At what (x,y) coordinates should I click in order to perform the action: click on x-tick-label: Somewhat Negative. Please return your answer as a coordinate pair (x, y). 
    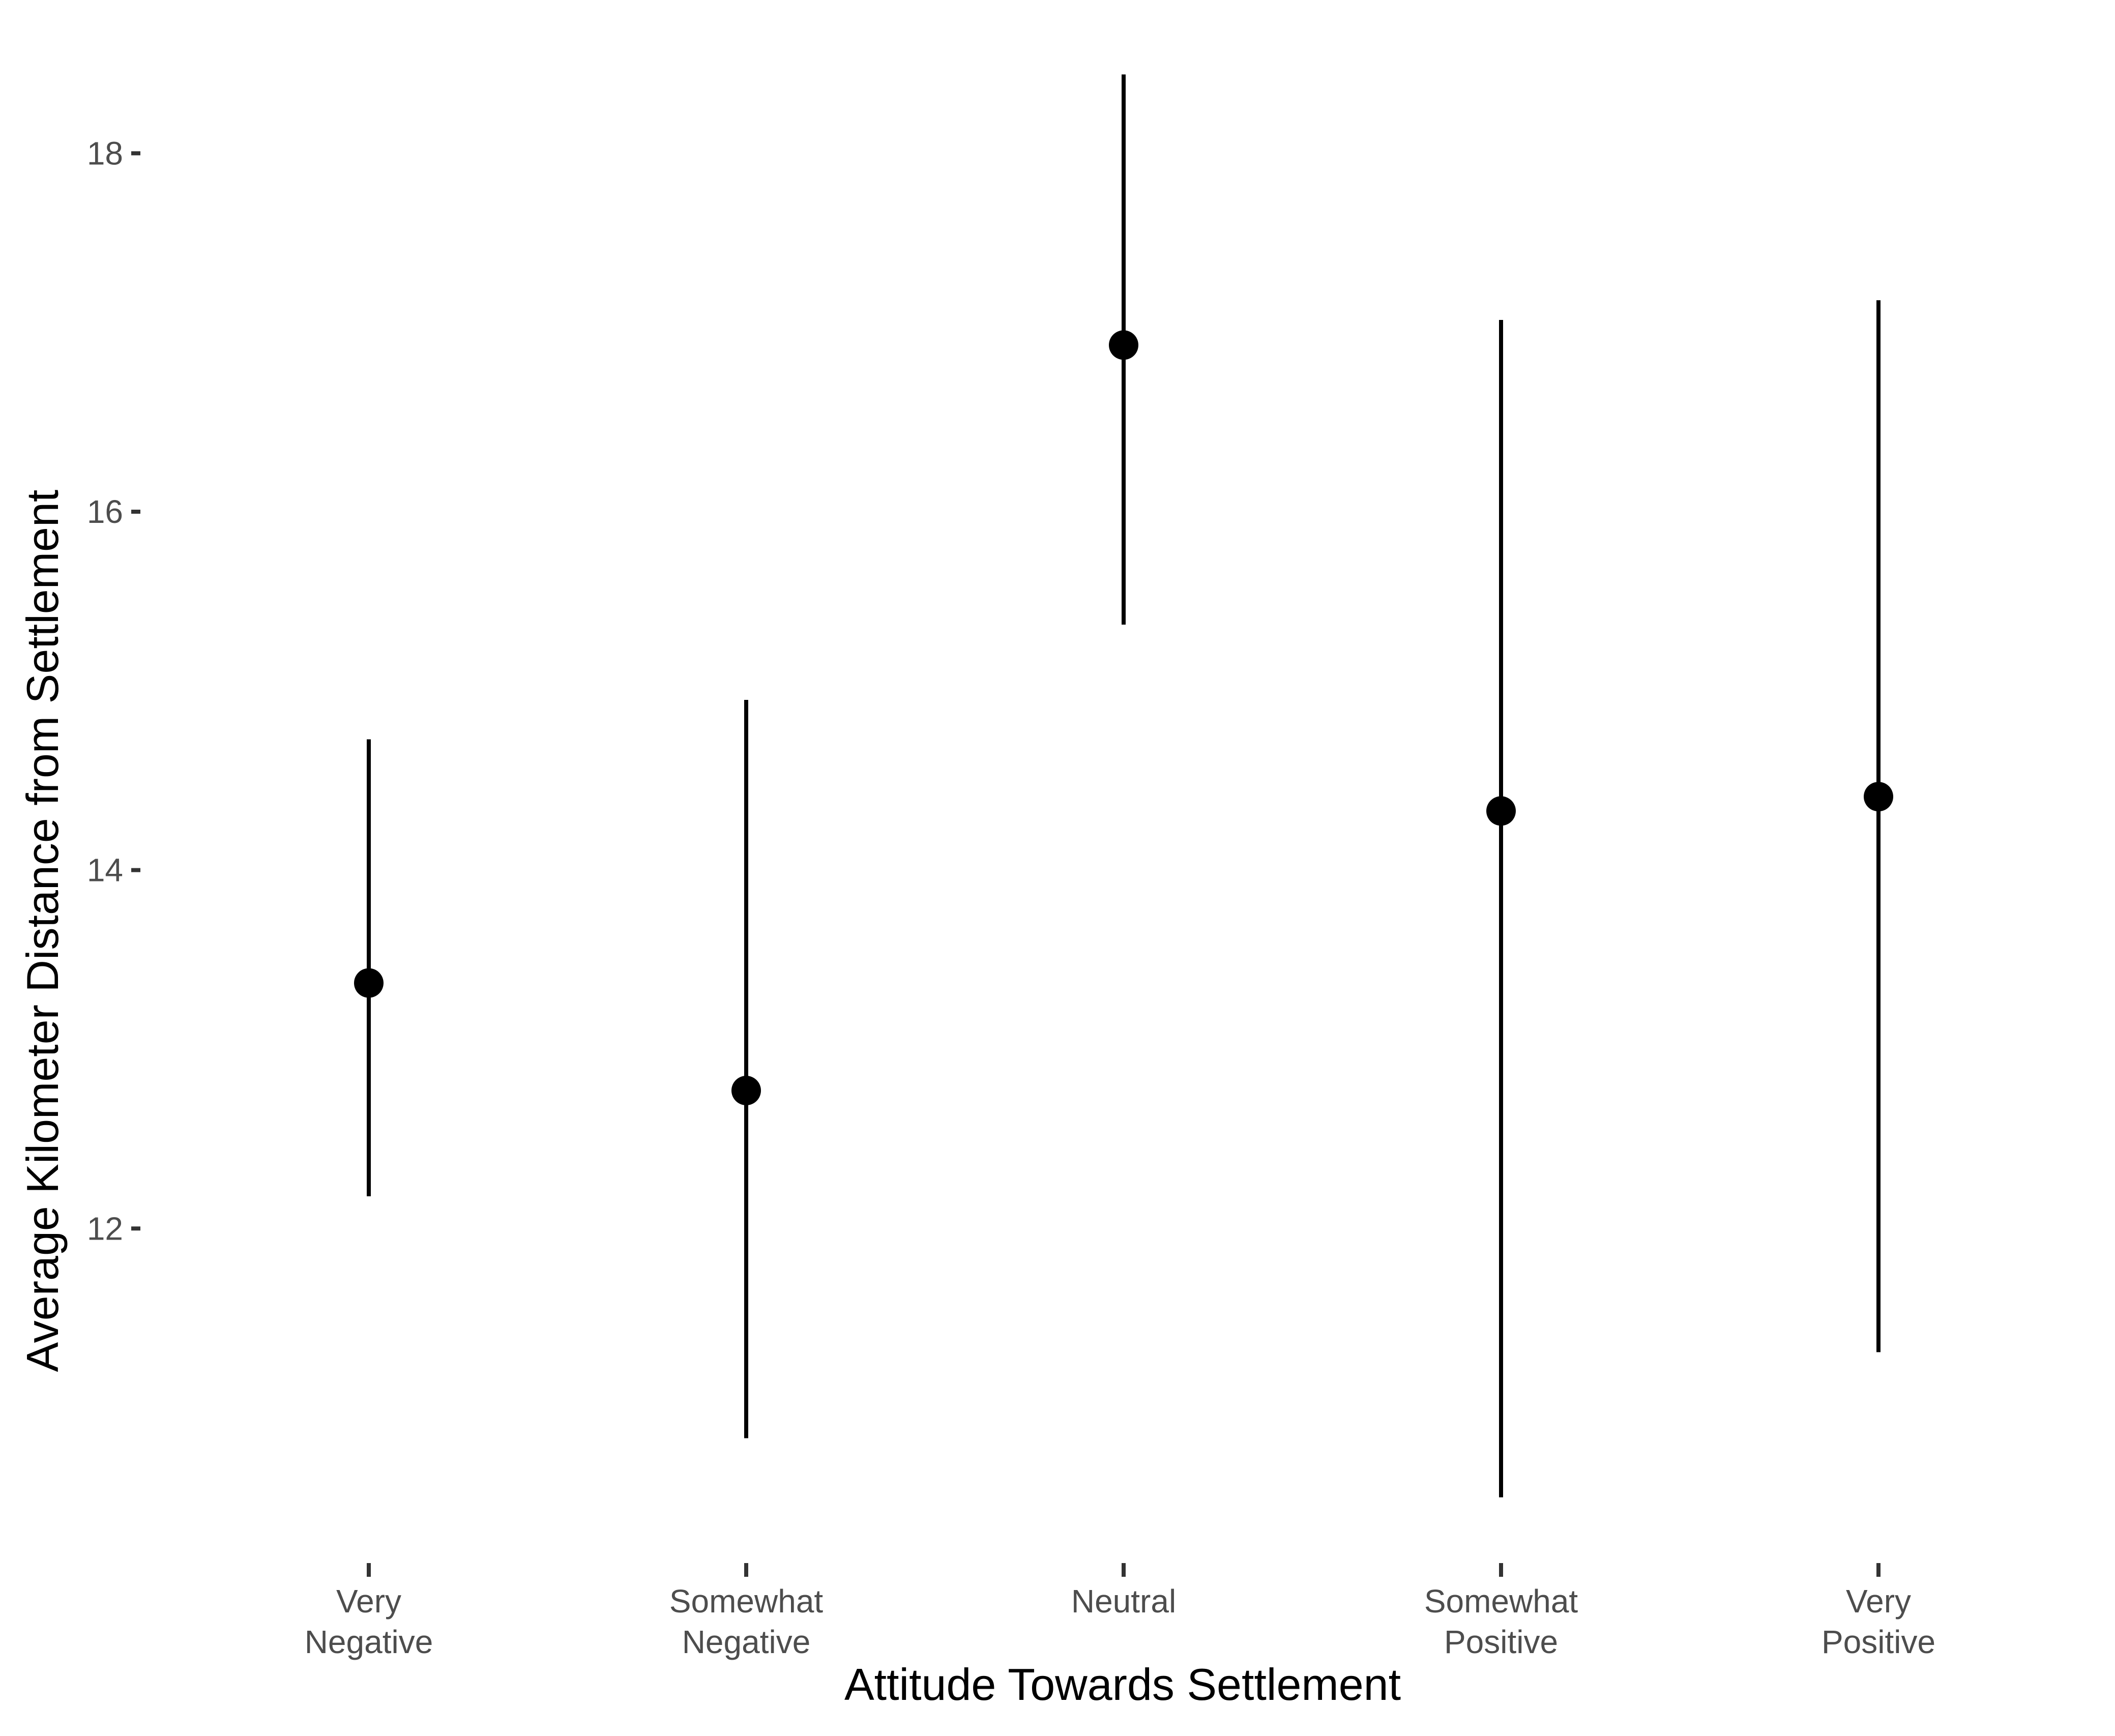
    Looking at the image, I should click on (746, 1621).